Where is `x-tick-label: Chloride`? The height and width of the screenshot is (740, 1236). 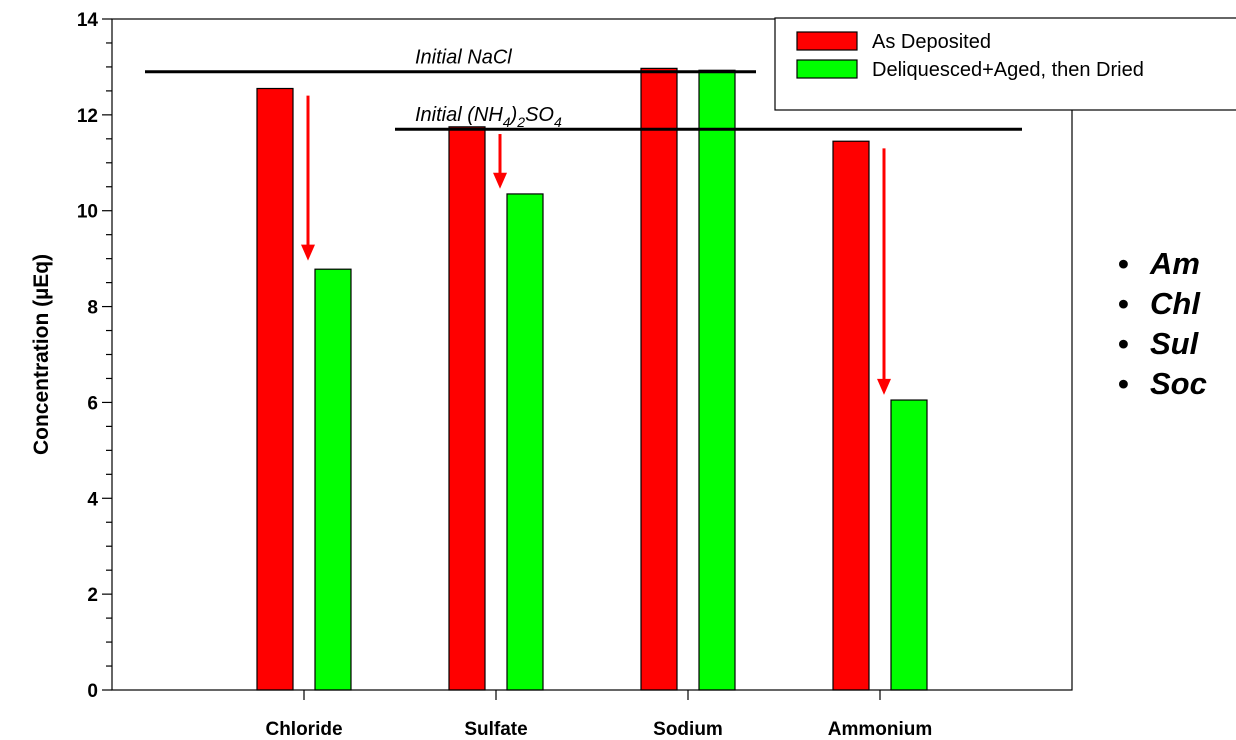
x-tick-label: Chloride is located at coordinates (303, 729).